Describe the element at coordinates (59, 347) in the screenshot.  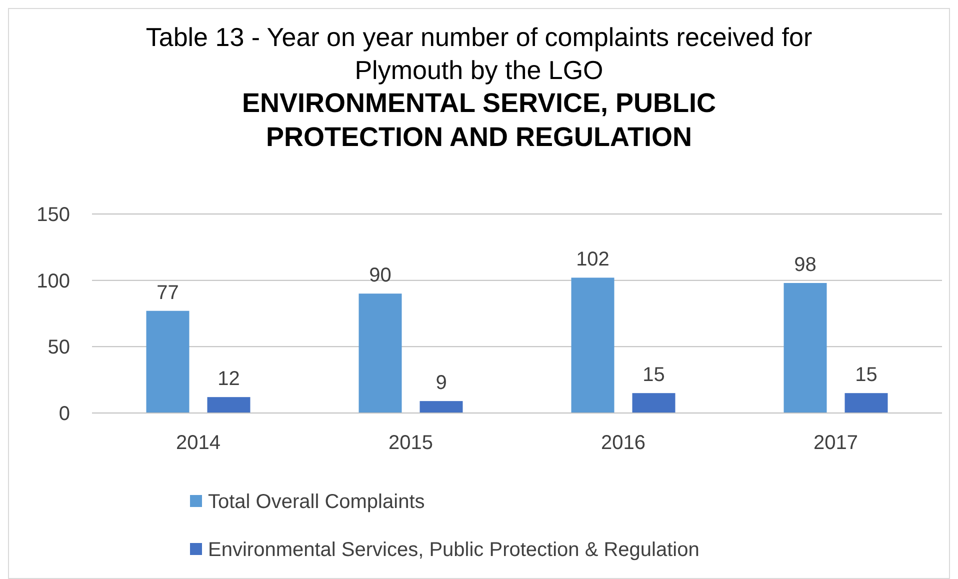
I see `y-tick-label: 50` at that location.